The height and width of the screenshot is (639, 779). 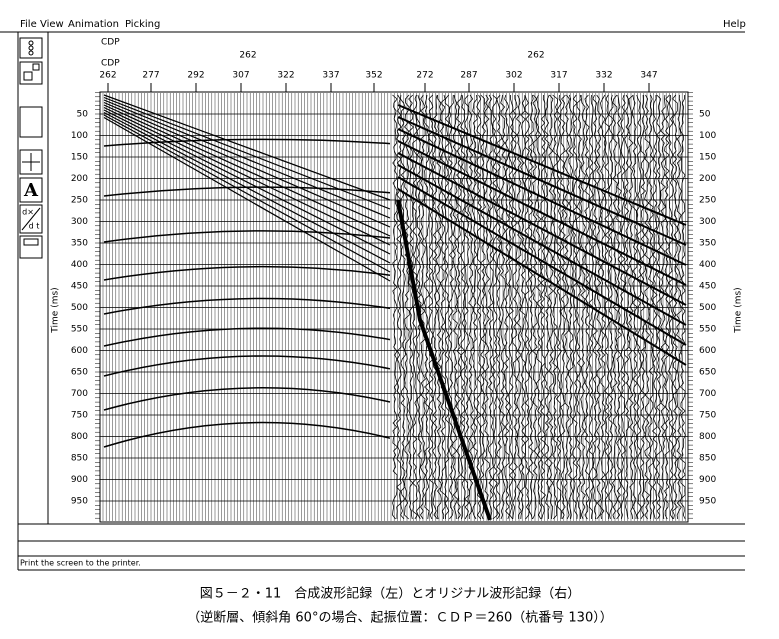 I want to click on trace-label: 337, so click(x=330, y=76).